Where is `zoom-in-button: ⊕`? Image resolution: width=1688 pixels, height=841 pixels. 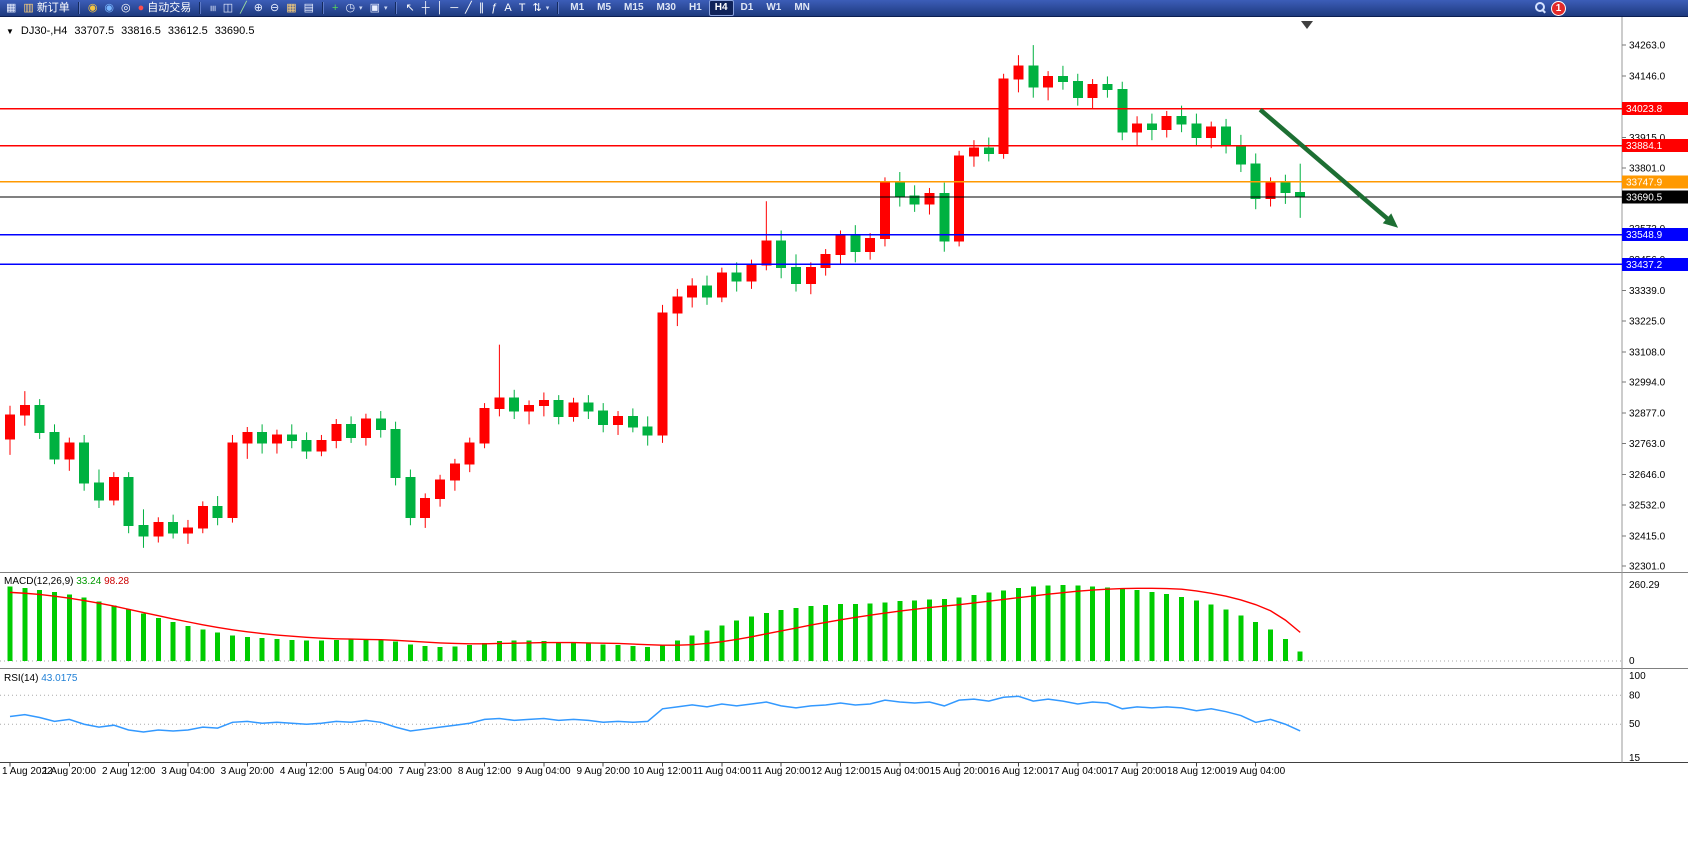 zoom-in-button: ⊕ is located at coordinates (258, 8).